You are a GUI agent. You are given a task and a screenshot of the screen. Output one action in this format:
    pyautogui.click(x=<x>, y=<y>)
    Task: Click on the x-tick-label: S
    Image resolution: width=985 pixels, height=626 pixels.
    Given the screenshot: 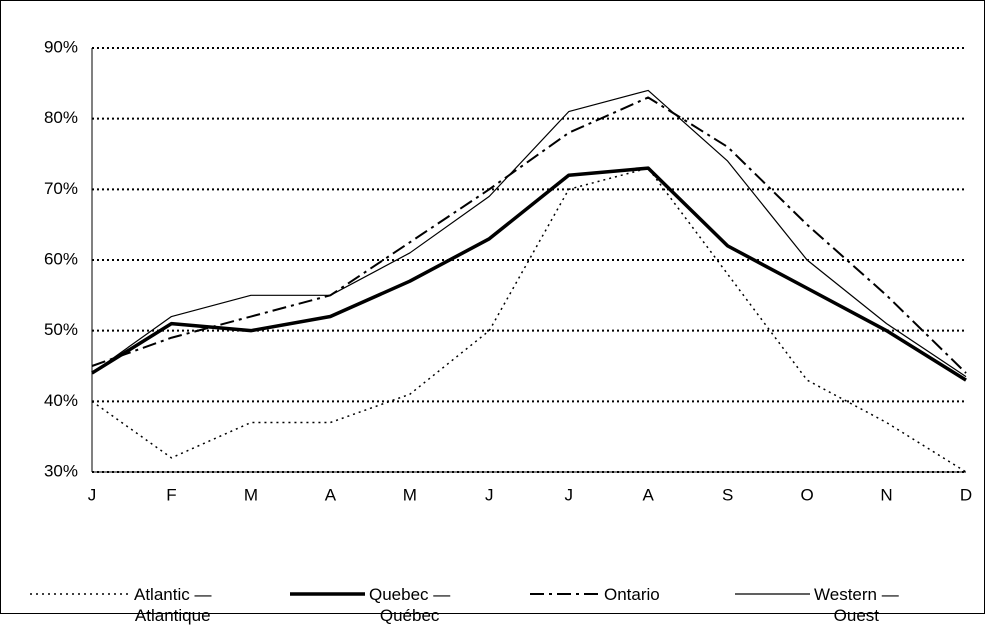 What is the action you would take?
    pyautogui.click(x=727, y=494)
    